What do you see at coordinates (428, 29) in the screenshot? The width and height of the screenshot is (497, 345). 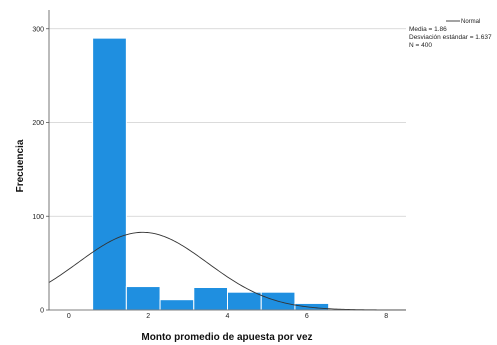 I see `stats-mean: Media = 1.86` at bounding box center [428, 29].